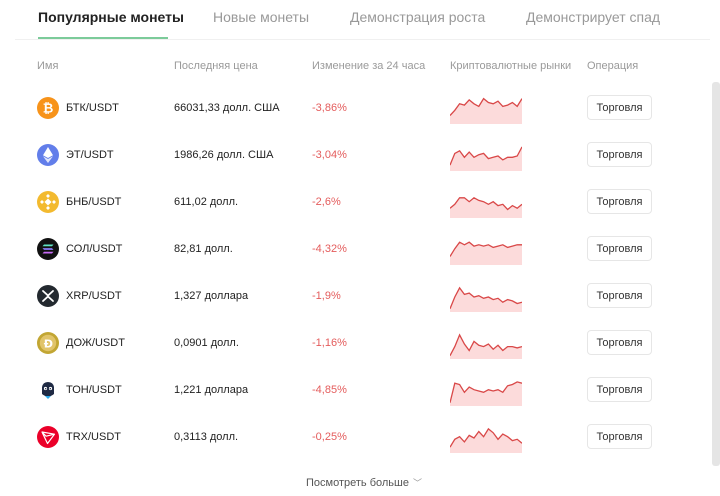 This screenshot has width=720, height=496. I want to click on last-price: 0,0901 долл., so click(206, 343).